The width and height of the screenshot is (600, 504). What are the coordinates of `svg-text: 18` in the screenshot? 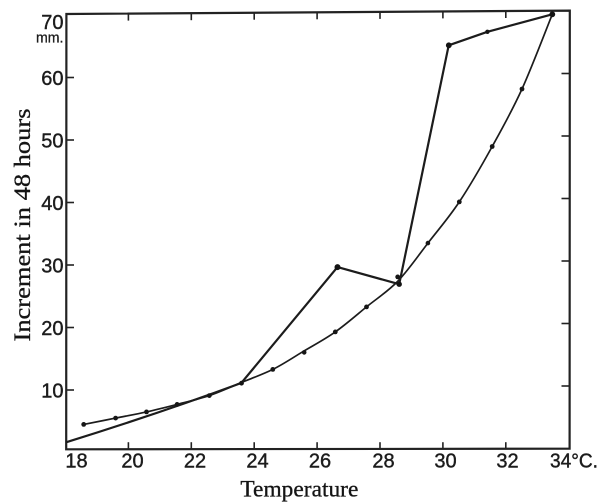 It's located at (76, 462).